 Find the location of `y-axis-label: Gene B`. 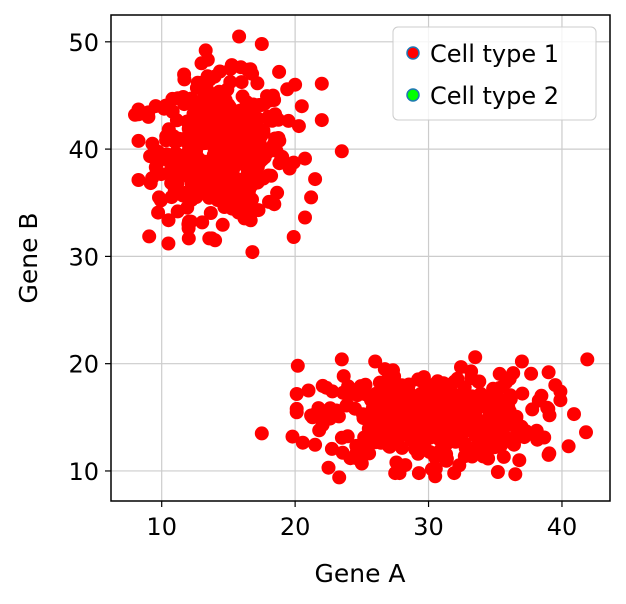

y-axis-label: Gene B is located at coordinates (28, 257).